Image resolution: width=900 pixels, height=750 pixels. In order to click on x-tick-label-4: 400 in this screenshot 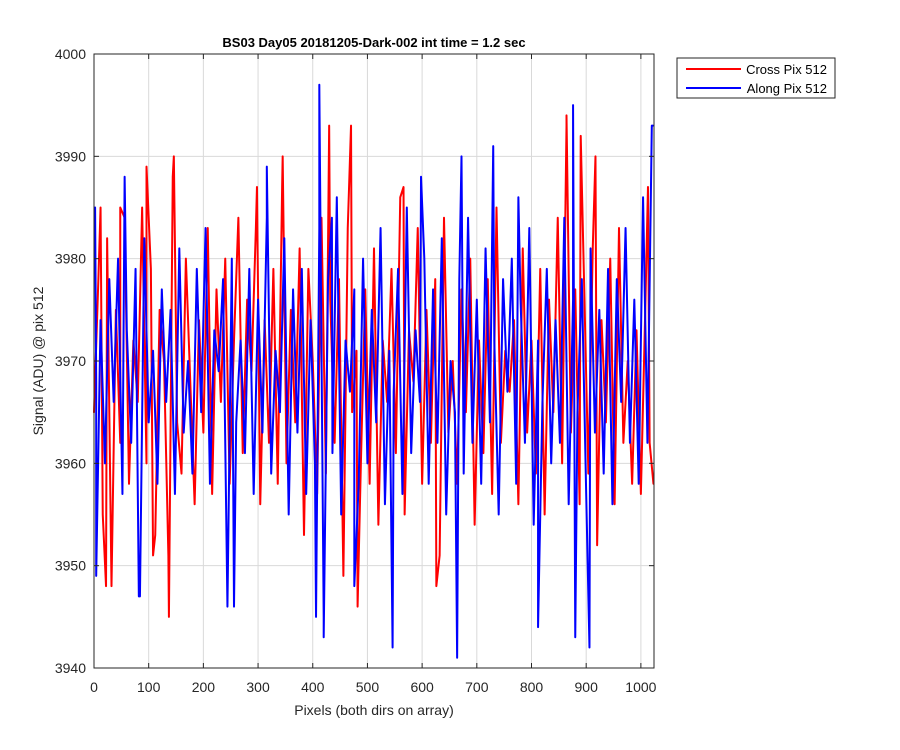, I will do `click(313, 687)`.